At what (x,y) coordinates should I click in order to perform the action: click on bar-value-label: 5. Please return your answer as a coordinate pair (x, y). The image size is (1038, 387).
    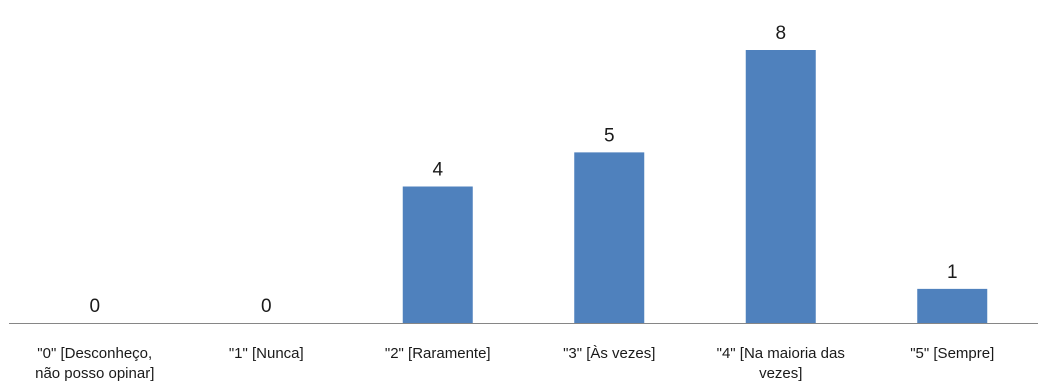
    Looking at the image, I should click on (609, 135).